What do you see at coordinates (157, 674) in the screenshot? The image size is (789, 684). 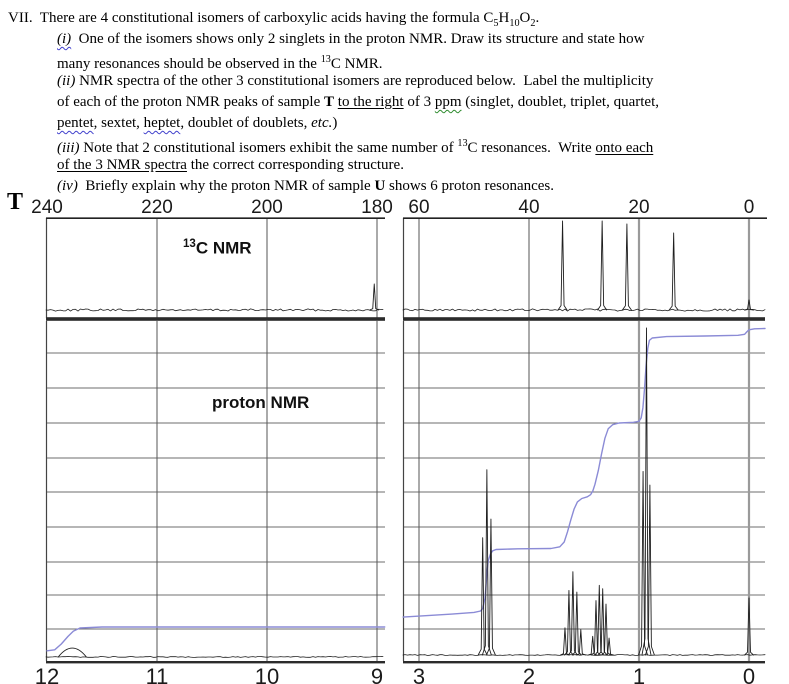 I see `proton-left-tick-11: 11` at bounding box center [157, 674].